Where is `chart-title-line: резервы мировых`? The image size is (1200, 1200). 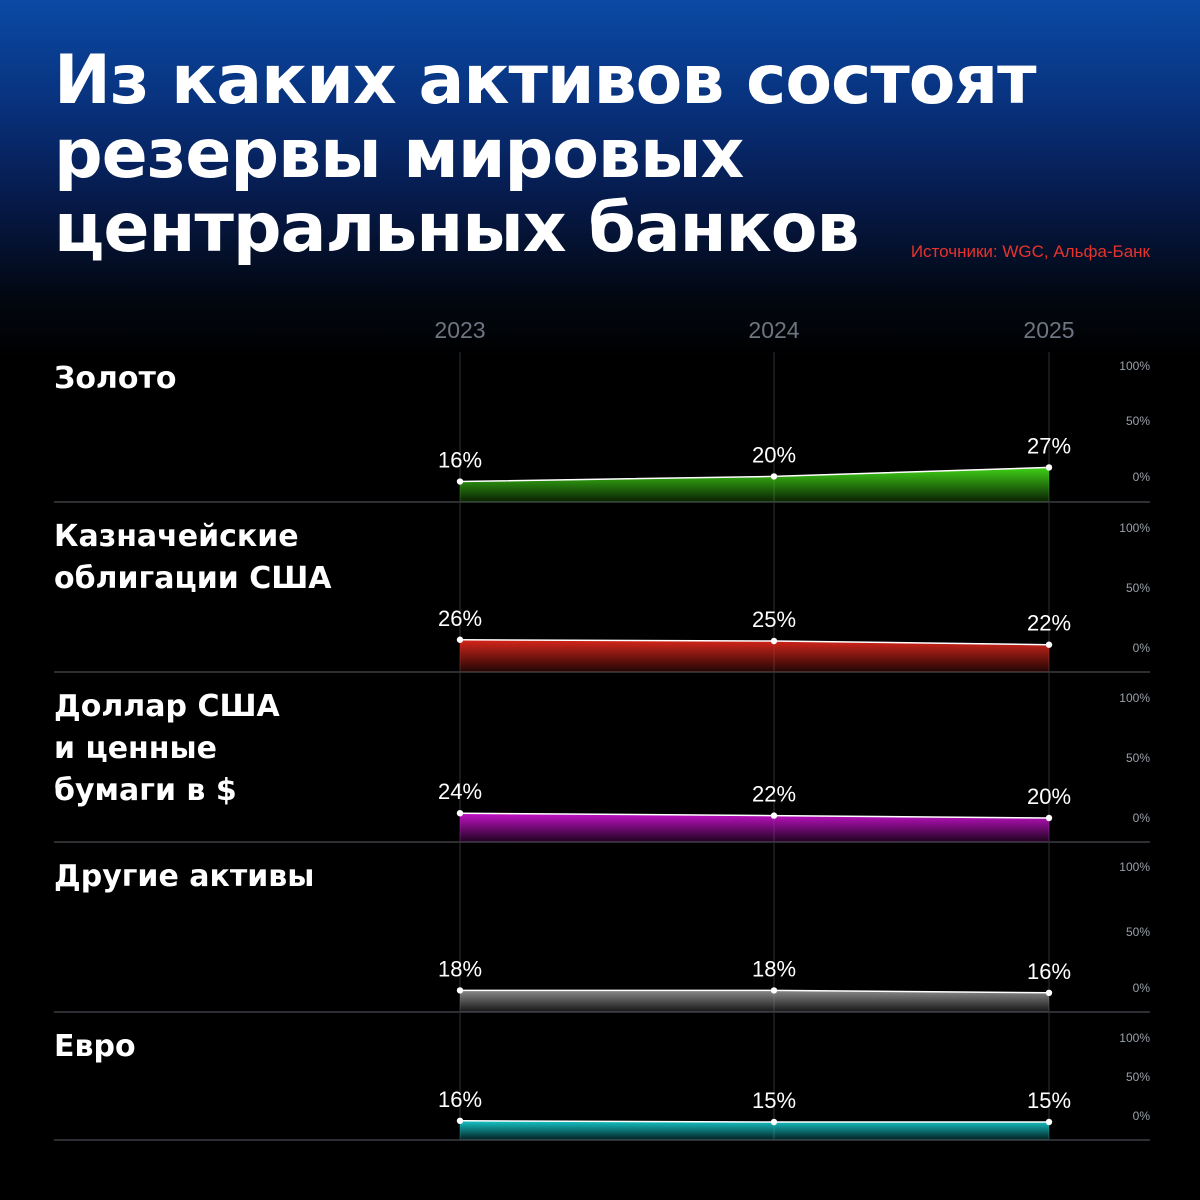
chart-title-line: резервы мировых is located at coordinates (399, 154).